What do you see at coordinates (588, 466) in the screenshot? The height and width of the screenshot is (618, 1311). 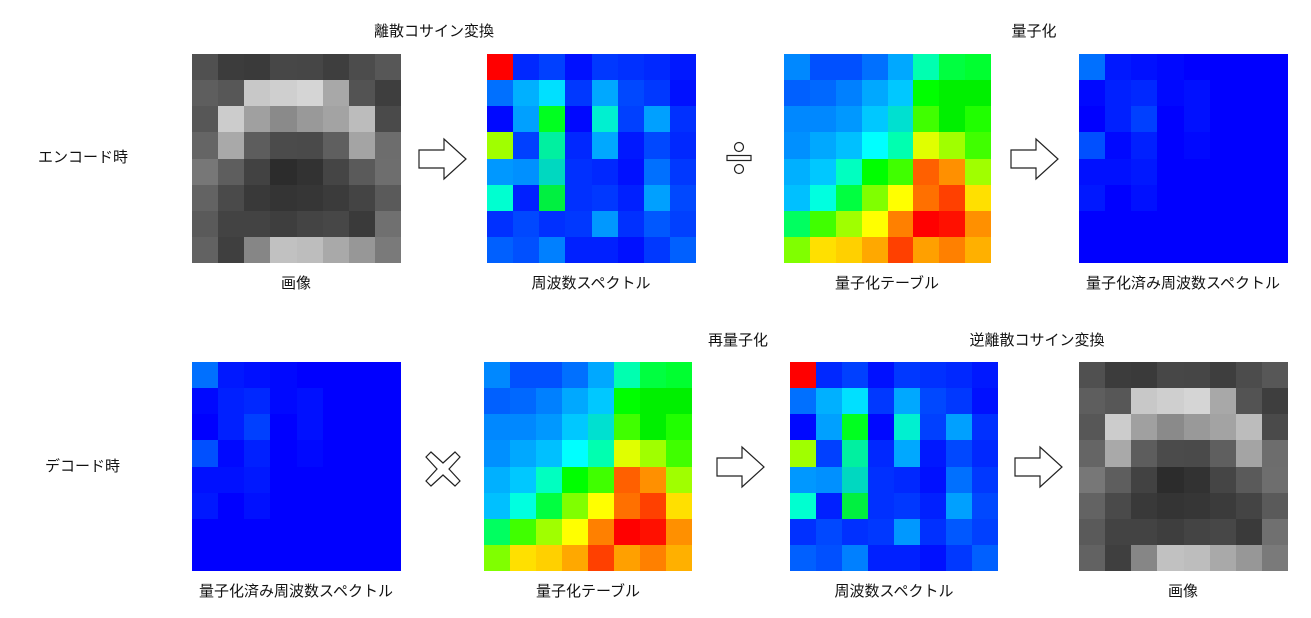 I see `decode-table-grid` at bounding box center [588, 466].